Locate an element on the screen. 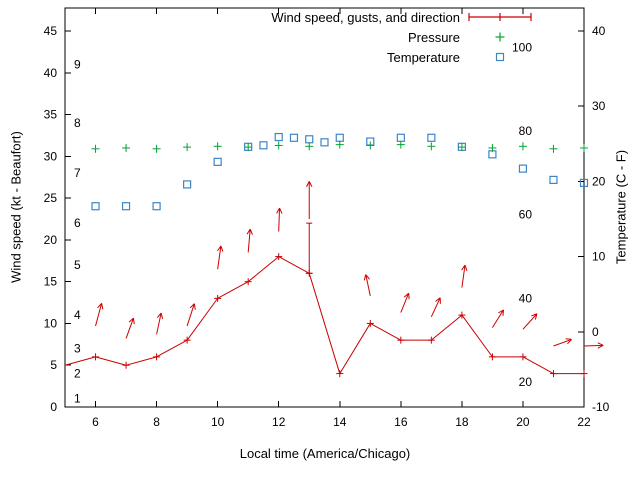  left-axis-title: Wind speed (kt - Beaufort) is located at coordinates (16, 207).